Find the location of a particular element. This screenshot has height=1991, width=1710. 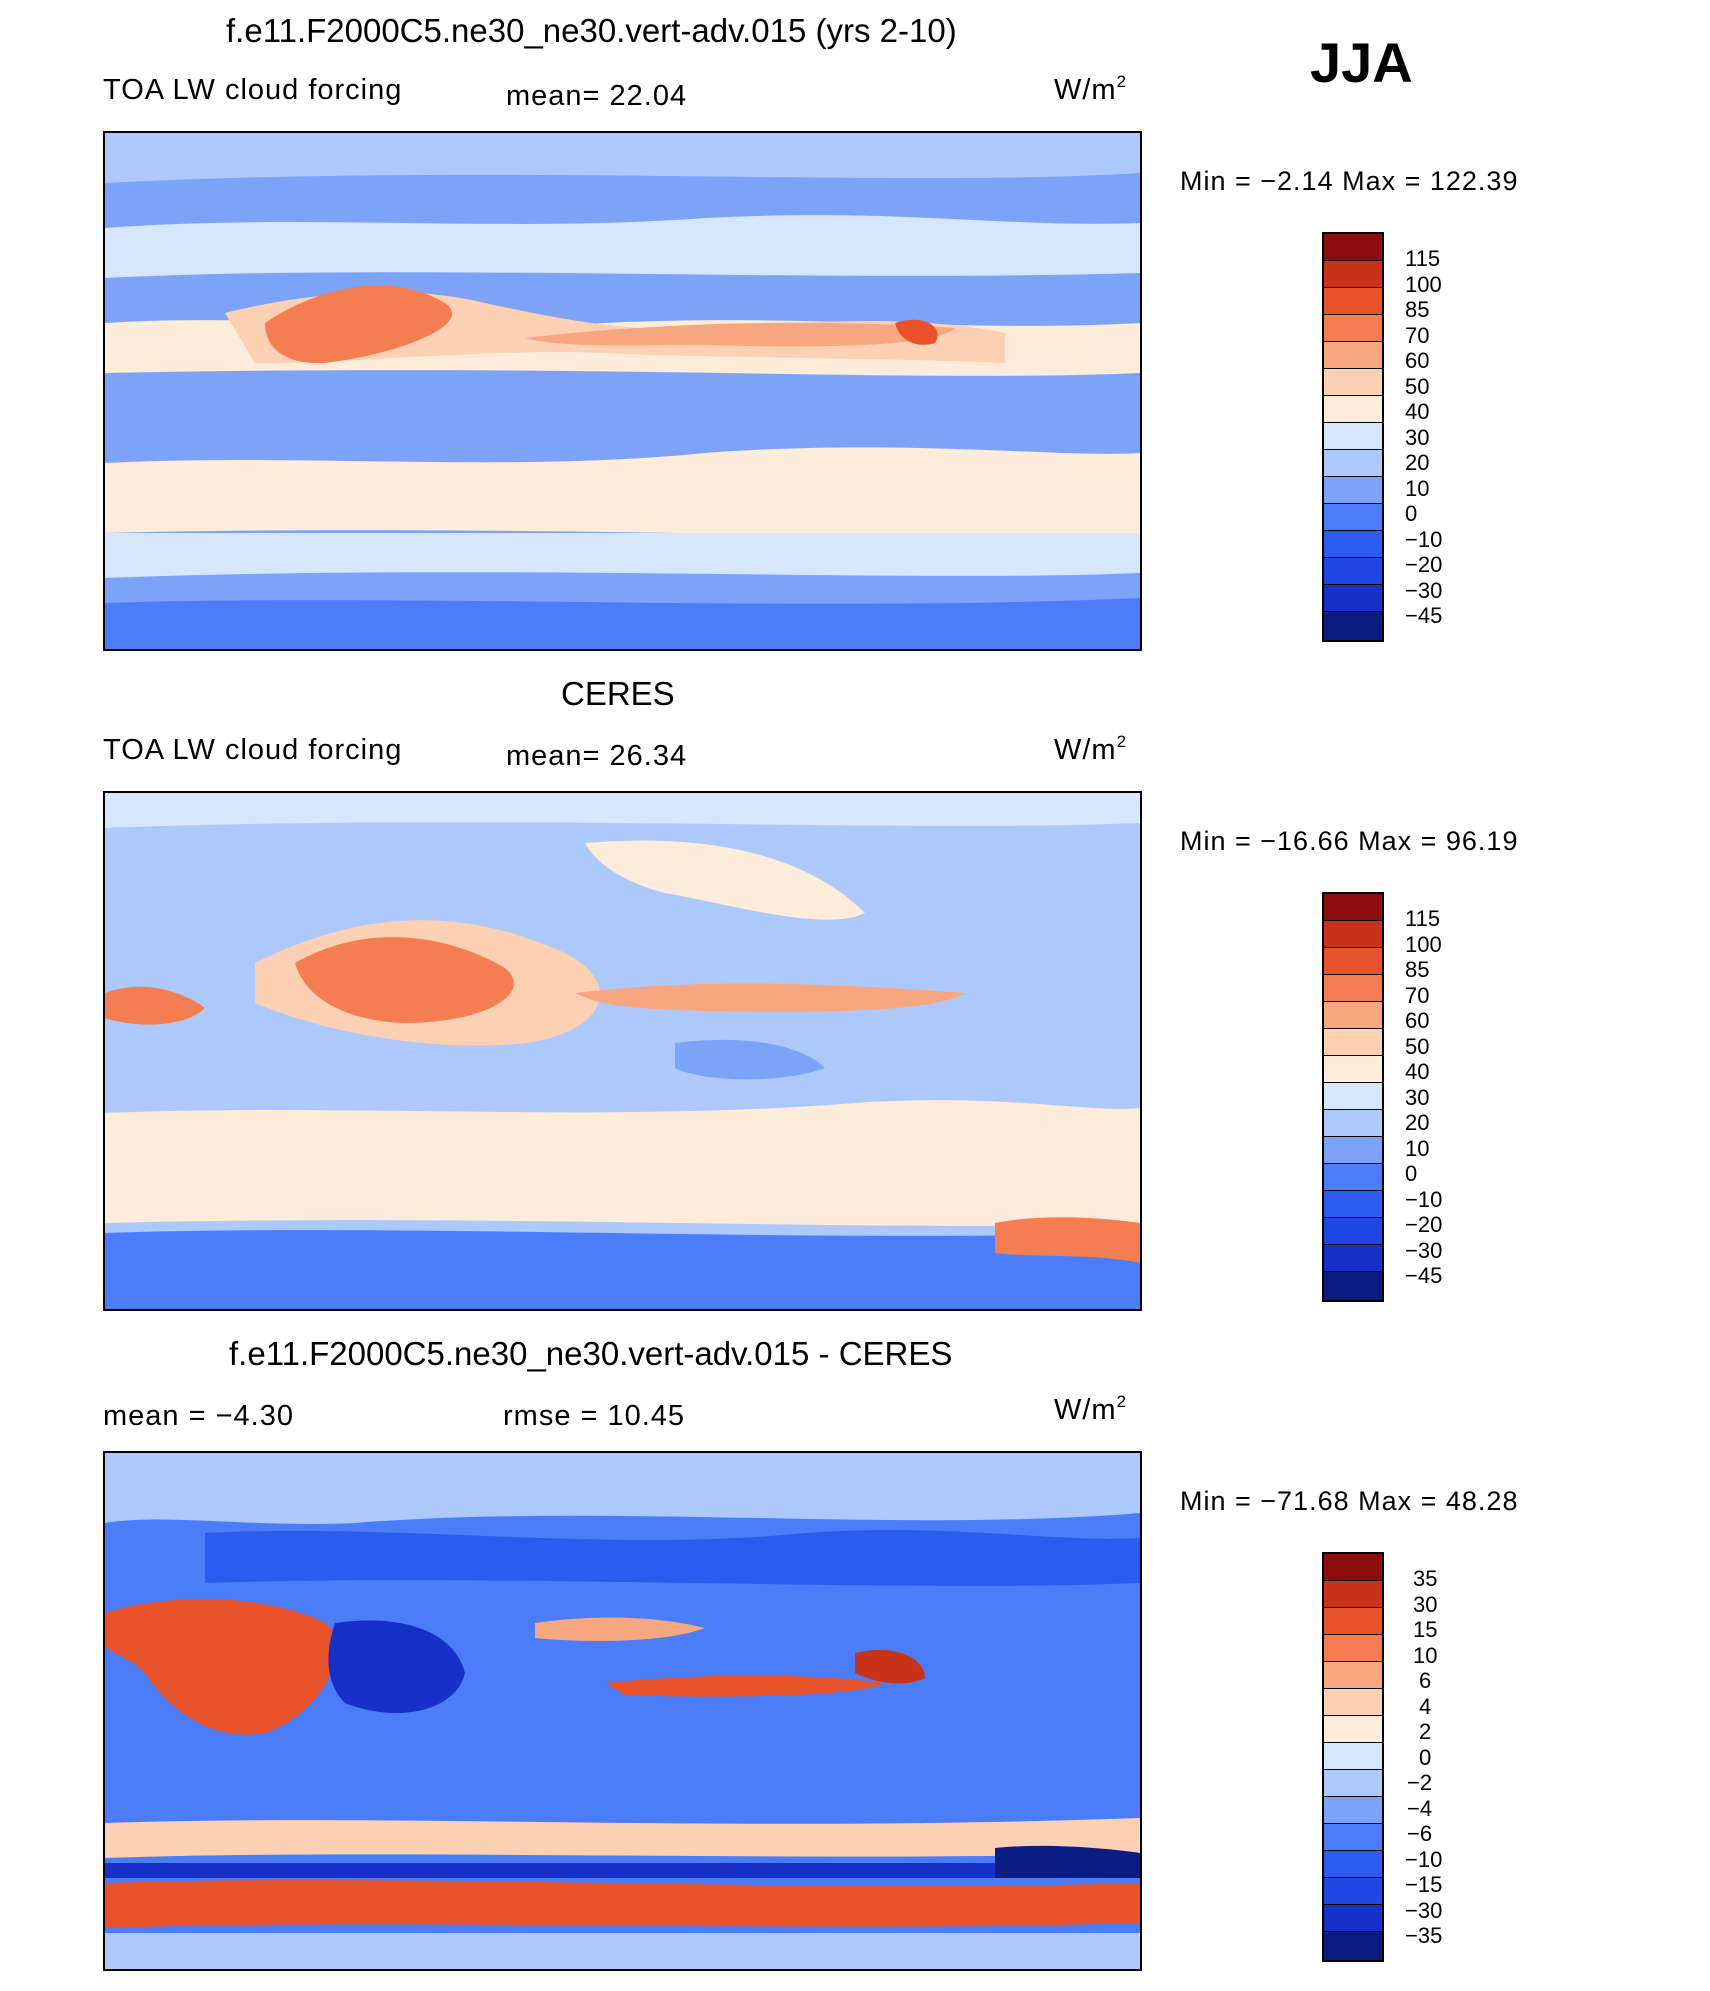

panel3-units: W/m2 is located at coordinates (1090, 1409).